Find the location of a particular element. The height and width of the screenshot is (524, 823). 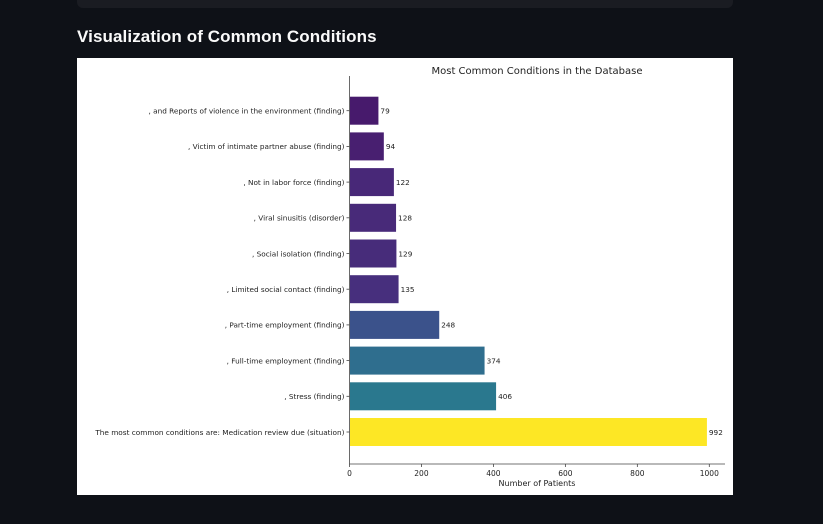

value-label: 406 is located at coordinates (505, 396).